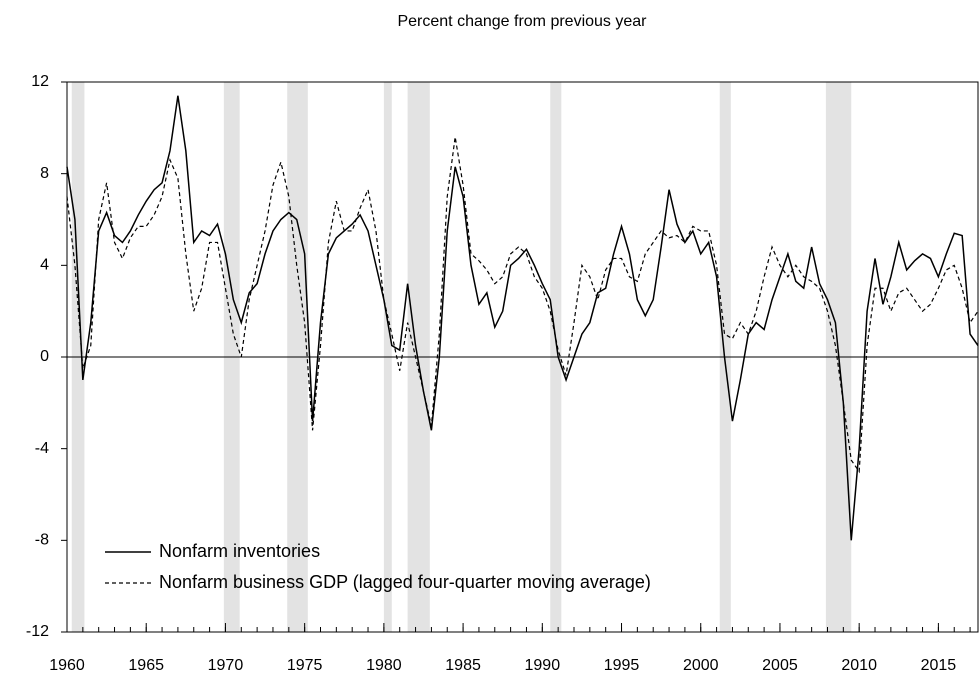 The width and height of the screenshot is (979, 688). Describe the element at coordinates (305, 665) in the screenshot. I see `x-tick-label: 1975` at that location.